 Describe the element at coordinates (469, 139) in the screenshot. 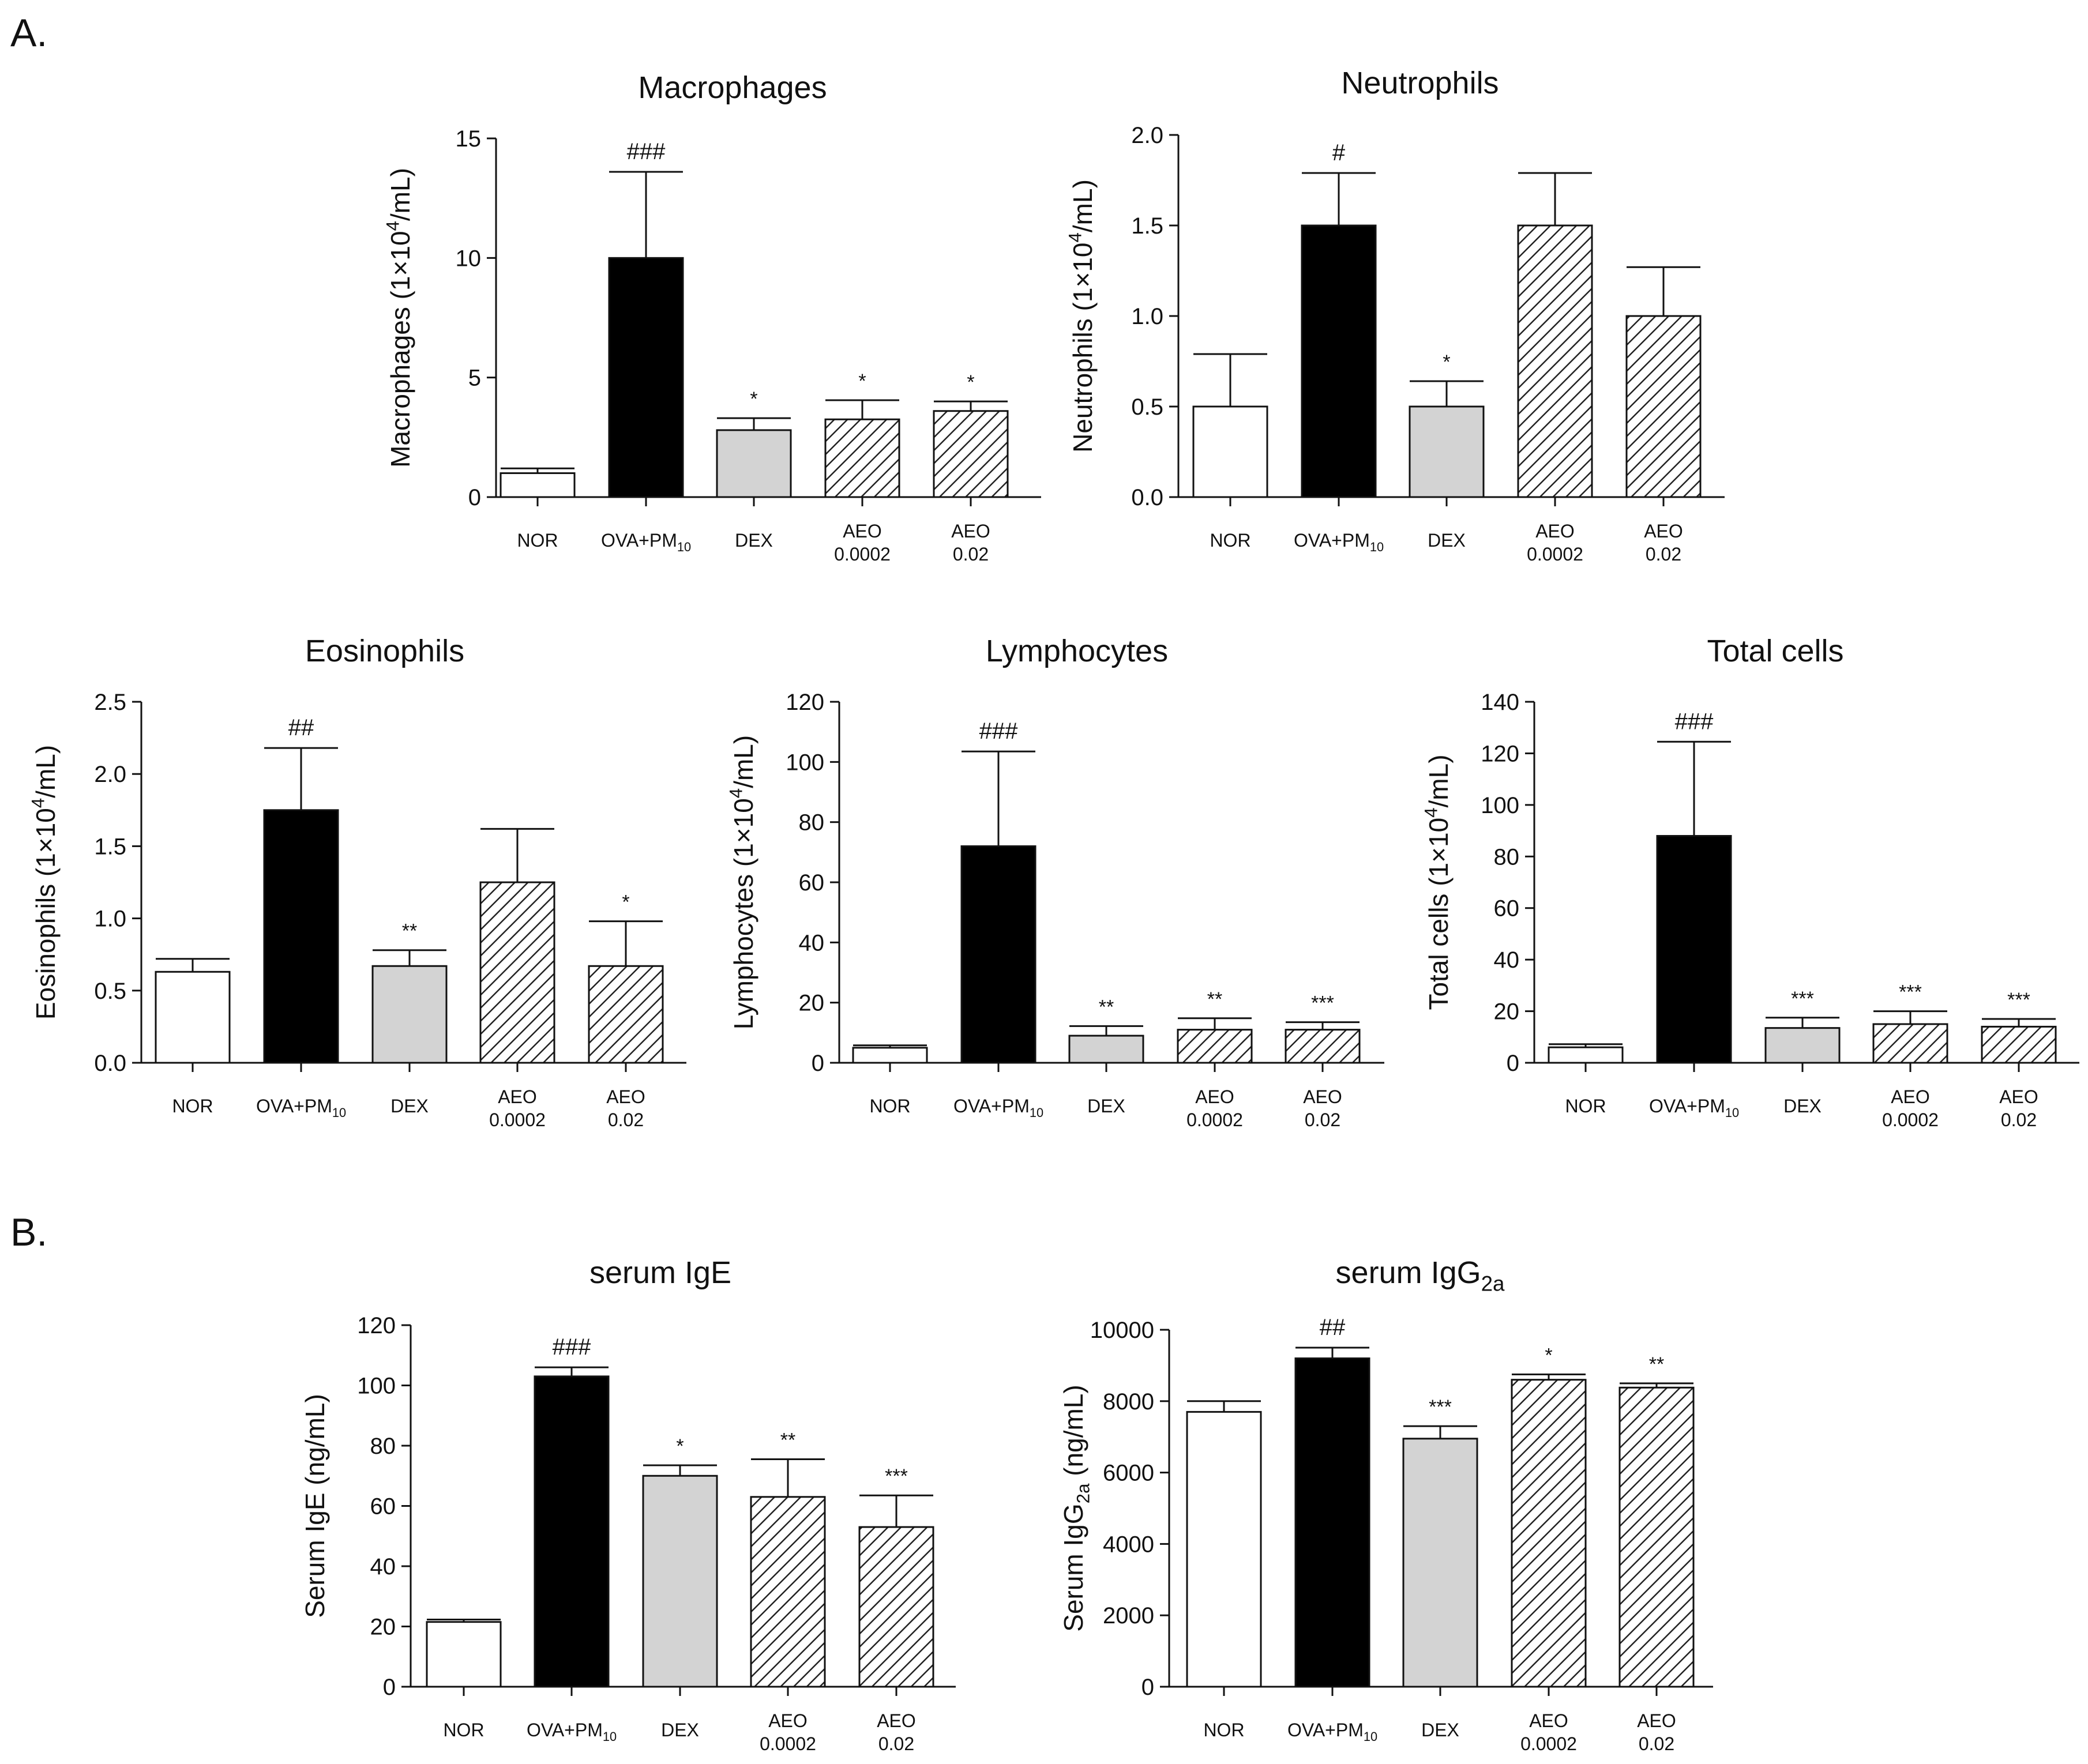

I see `y-tick-label: 15` at that location.